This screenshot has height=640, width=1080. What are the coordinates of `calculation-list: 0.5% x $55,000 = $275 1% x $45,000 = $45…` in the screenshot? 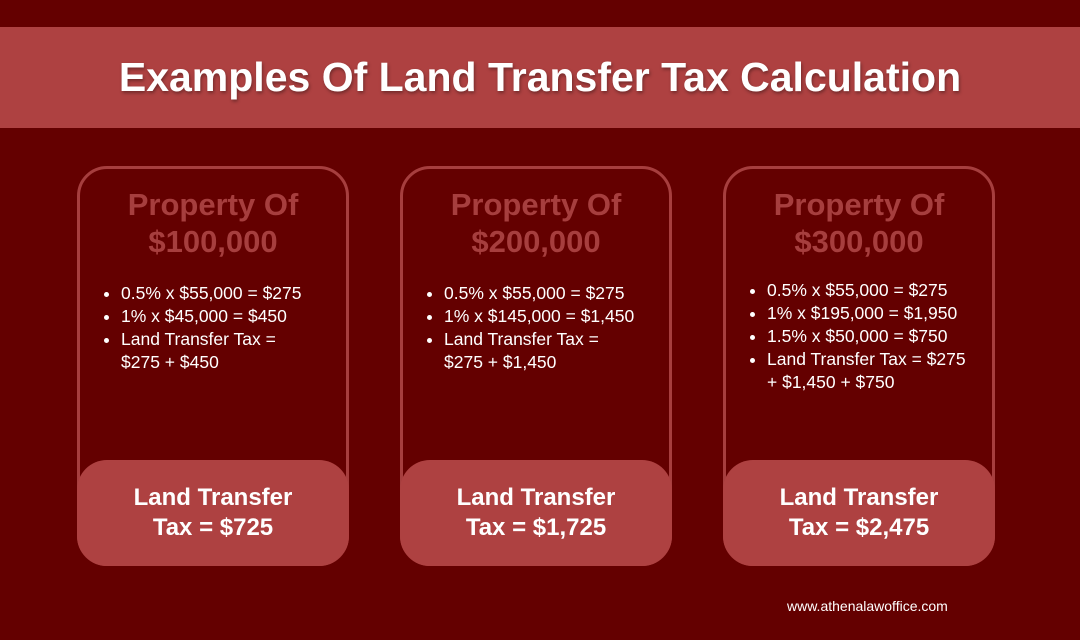 It's located at (213, 328).